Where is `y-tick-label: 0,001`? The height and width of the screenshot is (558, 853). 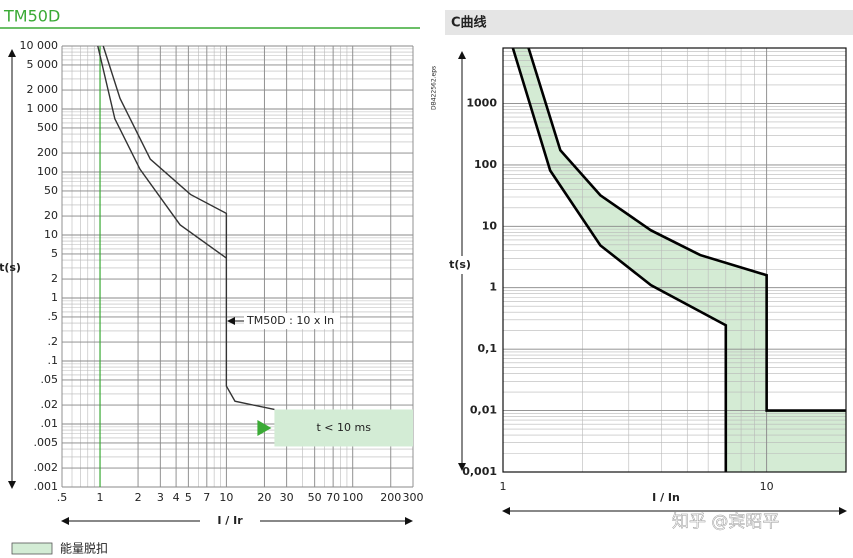 y-tick-label: 0,001 is located at coordinates (479, 471).